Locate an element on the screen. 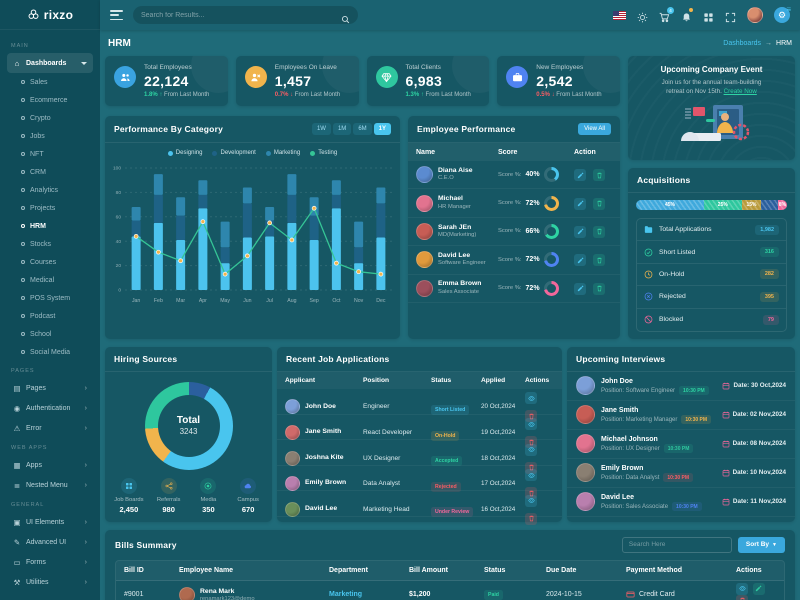 This screenshot has height=600, width=800. sidebar-item-utilities: ⚒ Utilities › is located at coordinates (50, 582).